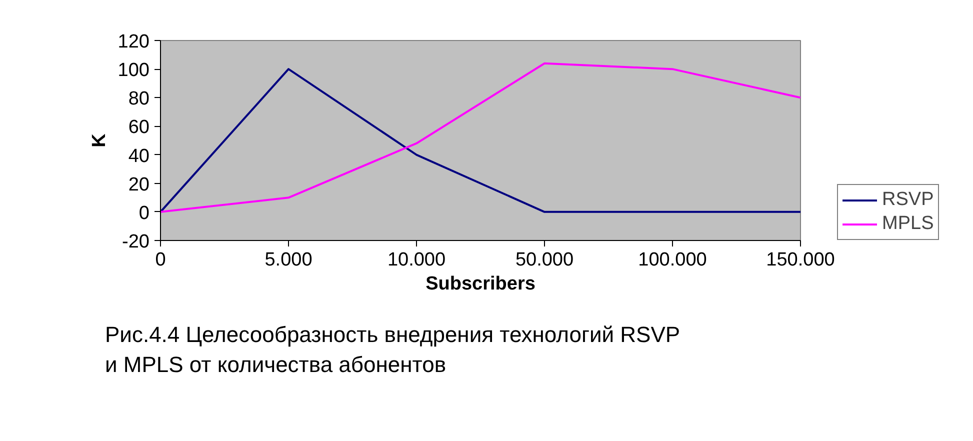  I want to click on x-tick-label: 10.000, so click(416, 260).